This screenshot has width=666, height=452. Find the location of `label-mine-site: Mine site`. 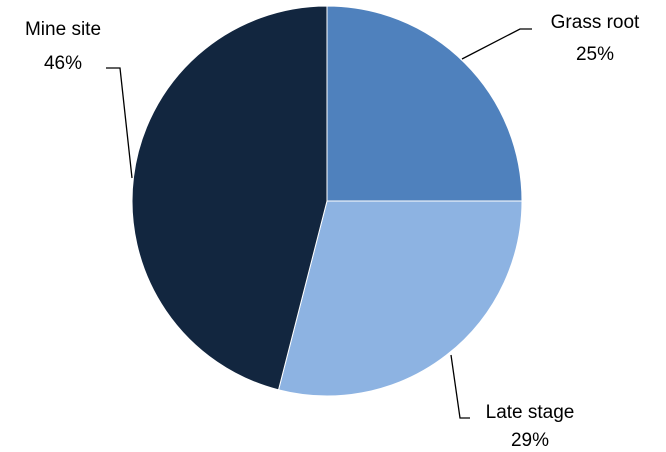

label-mine-site: Mine site is located at coordinates (63, 29).